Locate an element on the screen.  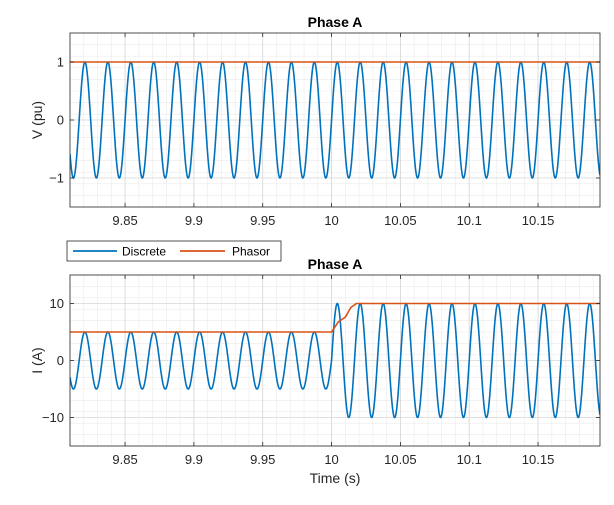
y-tick-label: −1 is located at coordinates (56, 178).